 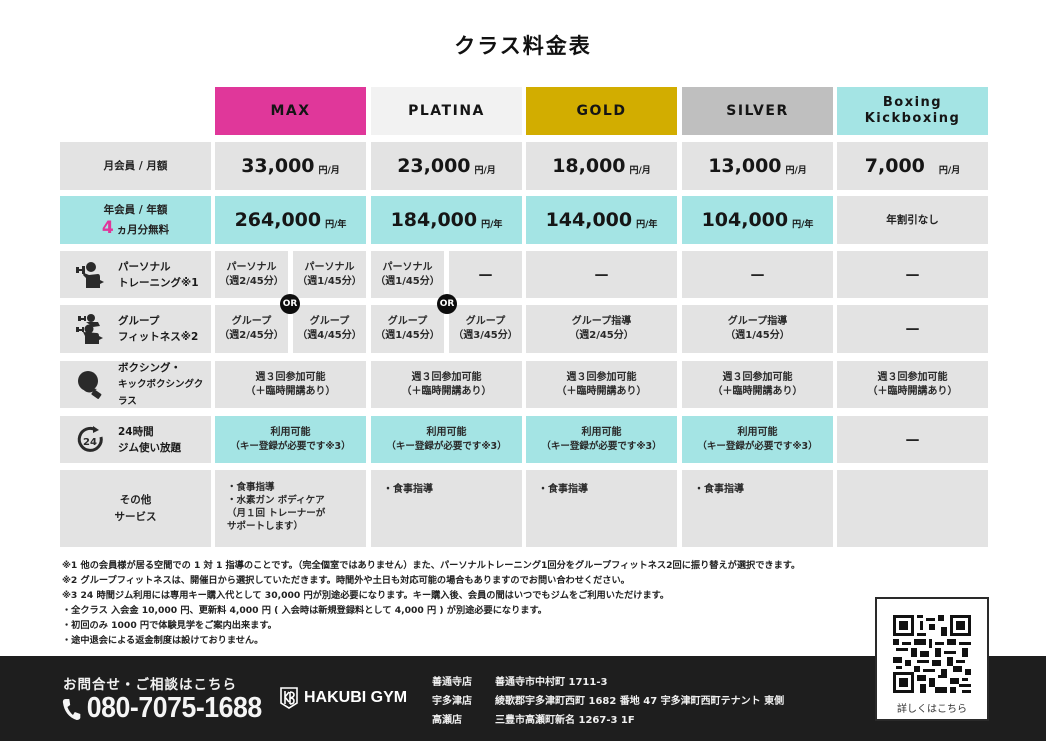 What do you see at coordinates (135, 210) in the screenshot?
I see `label-text: 年会員 / 年額` at bounding box center [135, 210].